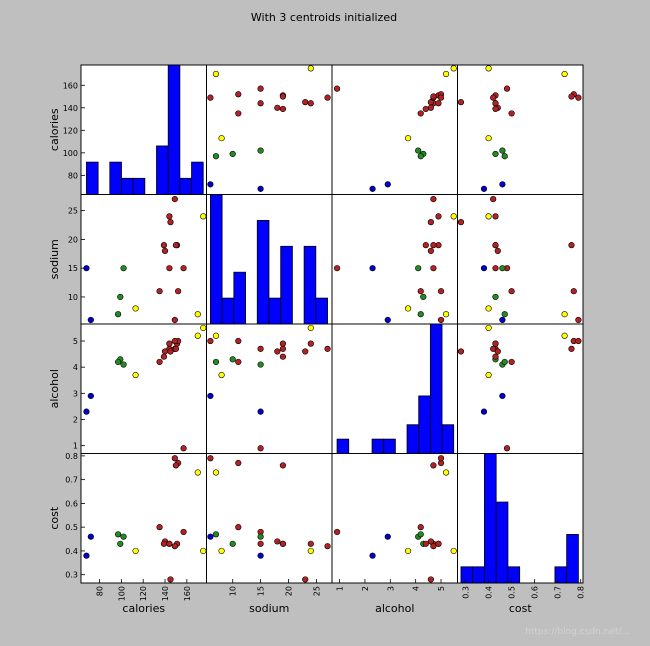 The image size is (650, 646). What do you see at coordinates (143, 129) in the screenshot?
I see `panel-calories-vs-calories` at bounding box center [143, 129].